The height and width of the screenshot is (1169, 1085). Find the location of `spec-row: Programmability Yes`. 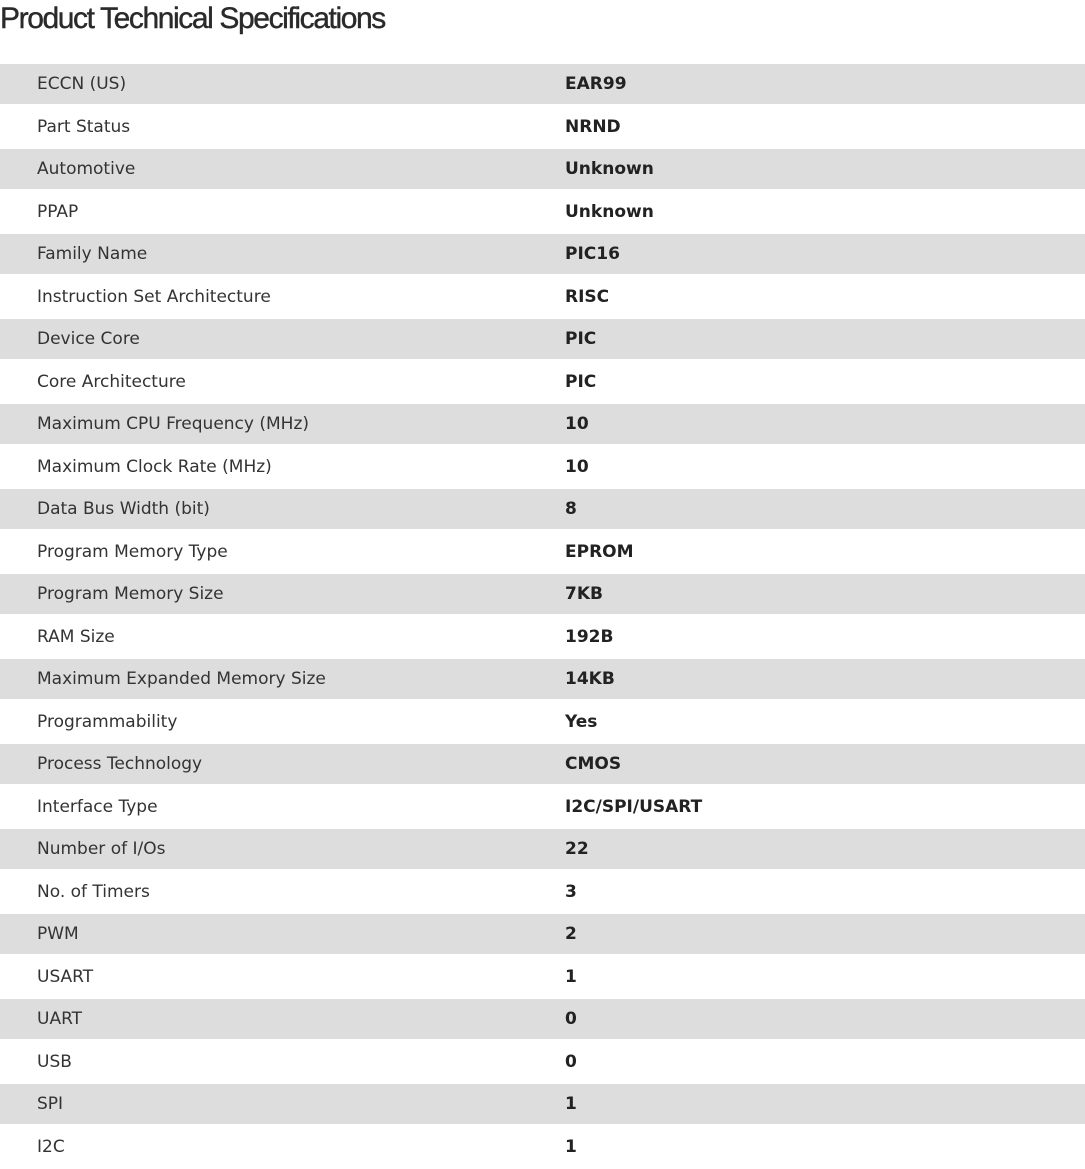

spec-row: Programmability Yes is located at coordinates (542, 721).